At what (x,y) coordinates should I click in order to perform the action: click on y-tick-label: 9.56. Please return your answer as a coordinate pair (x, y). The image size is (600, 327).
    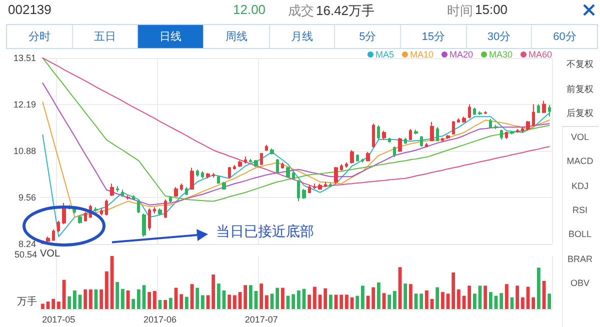
    Looking at the image, I should click on (27, 197).